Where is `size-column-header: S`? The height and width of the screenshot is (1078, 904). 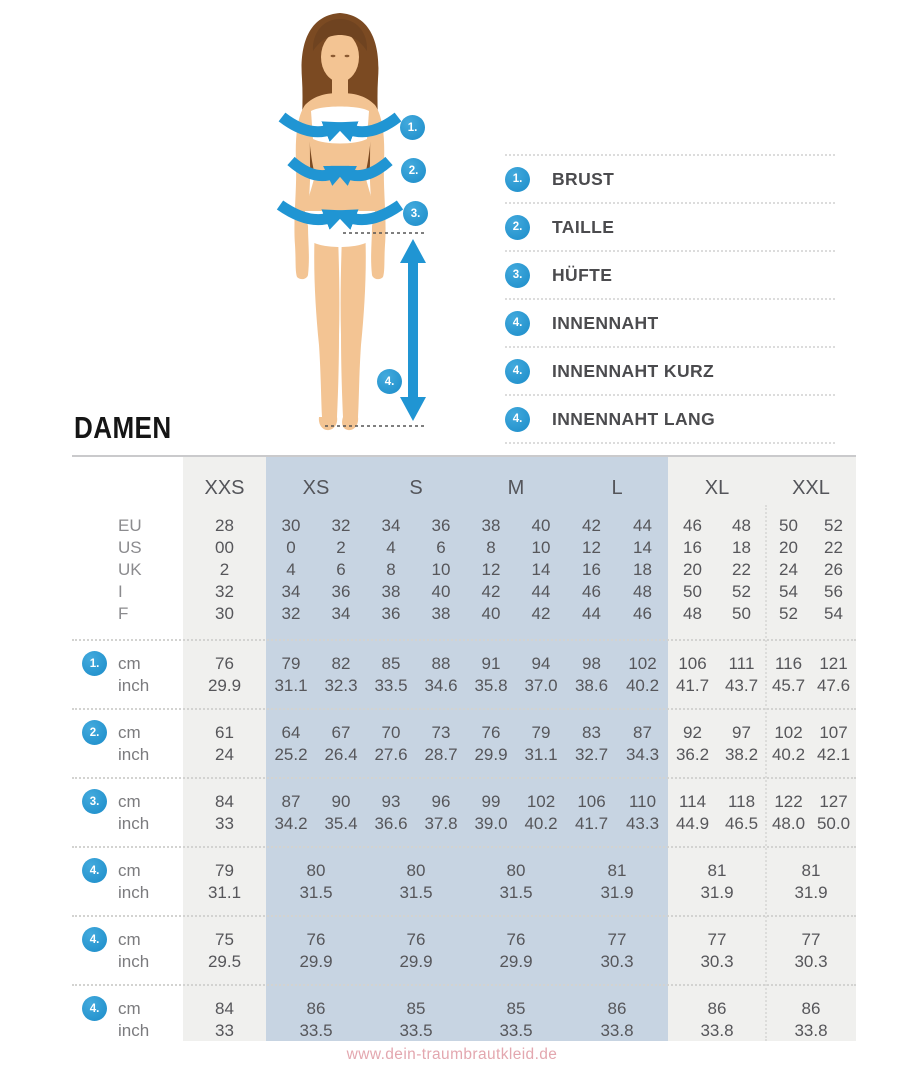 size-column-header: S is located at coordinates (416, 488).